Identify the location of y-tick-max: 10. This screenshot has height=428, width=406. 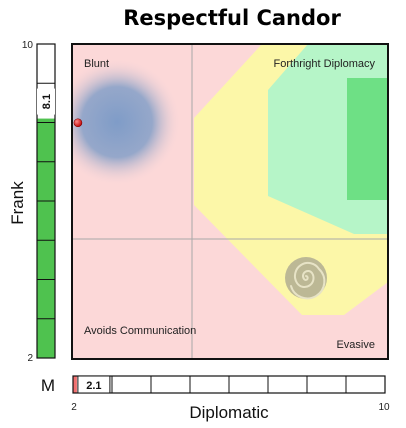
(28, 45).